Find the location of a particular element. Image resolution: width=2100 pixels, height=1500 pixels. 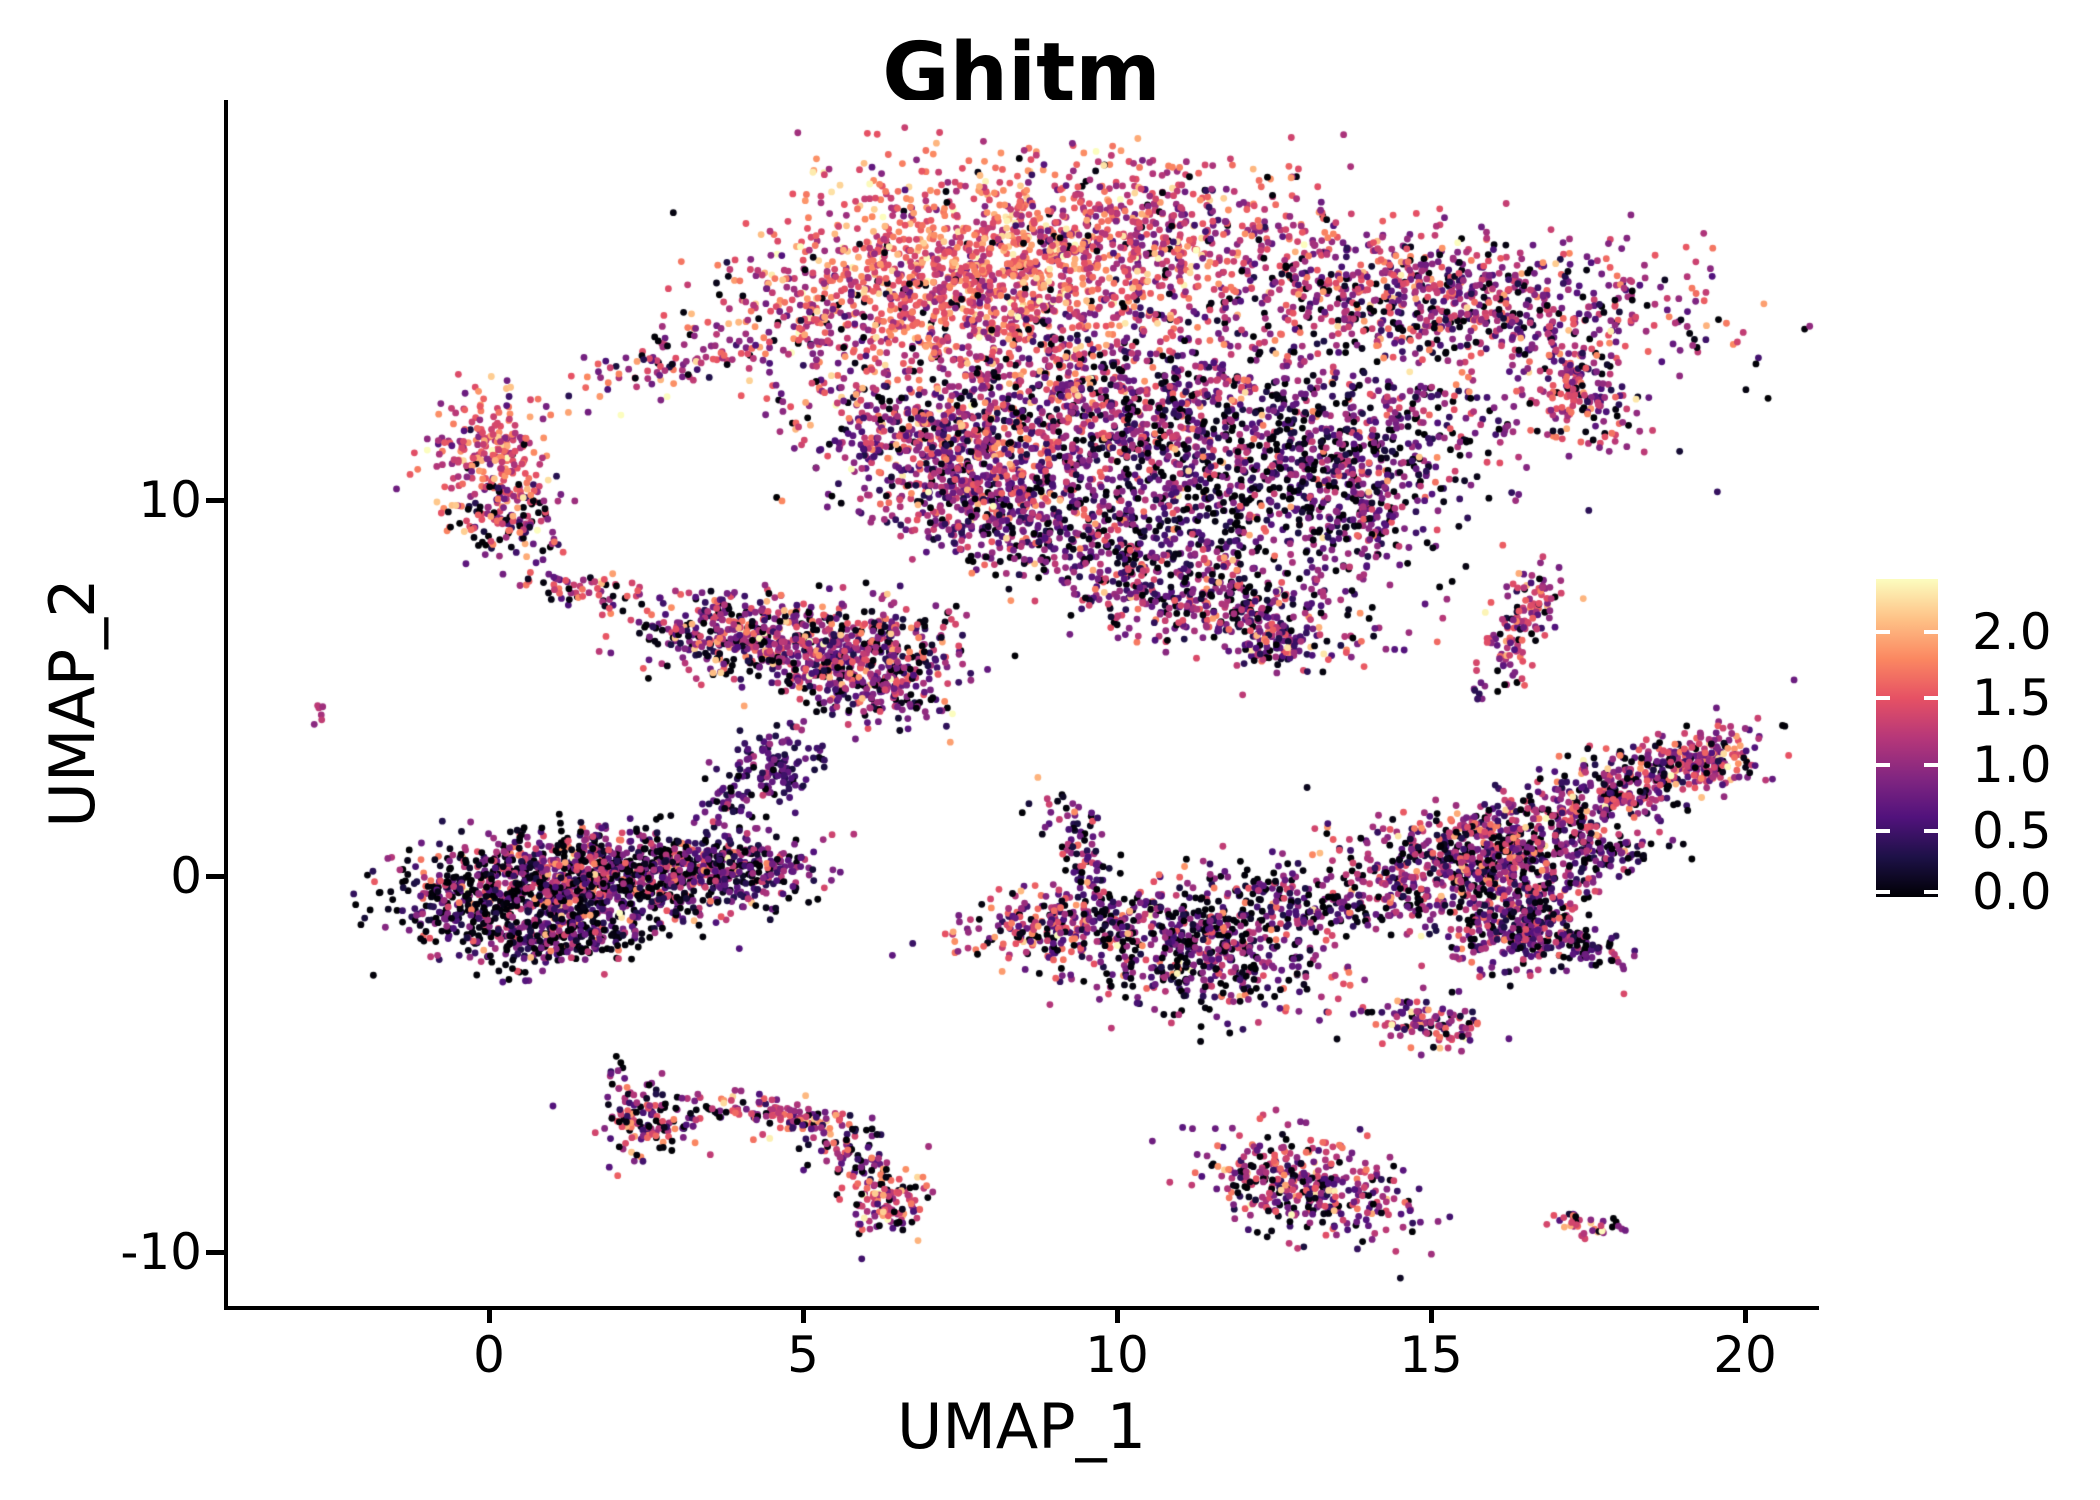

colorbar-tick-label: 2.0 is located at coordinates (2012, 632).